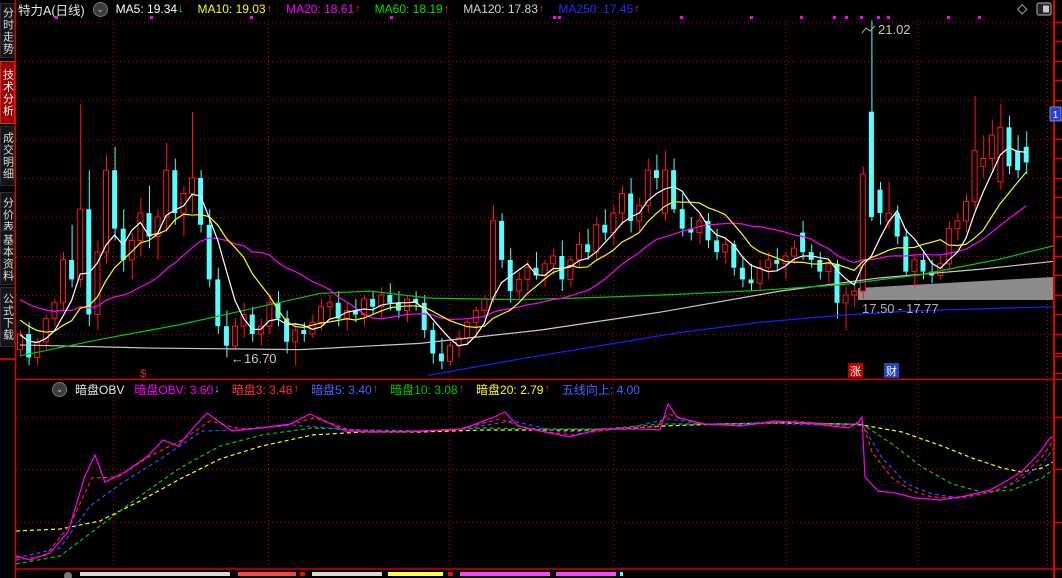 Image resolution: width=1062 pixels, height=578 pixels. Describe the element at coordinates (510, 389) in the screenshot. I see `indicator-value: 暗盘20: 2.79` at that location.